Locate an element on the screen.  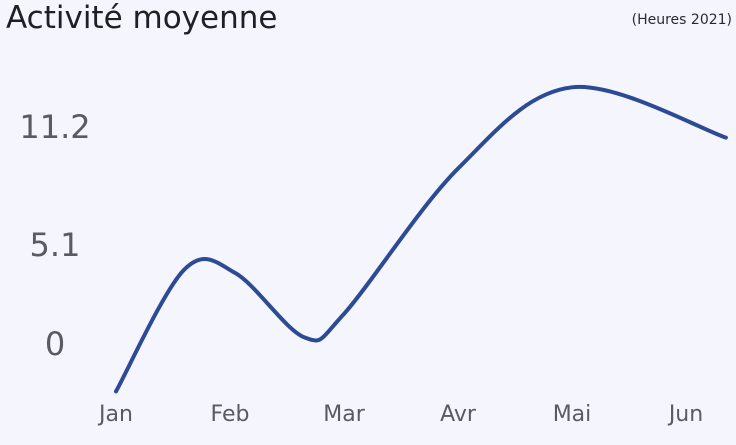
chart-subtitle: (Heures 2021) is located at coordinates (681, 20).